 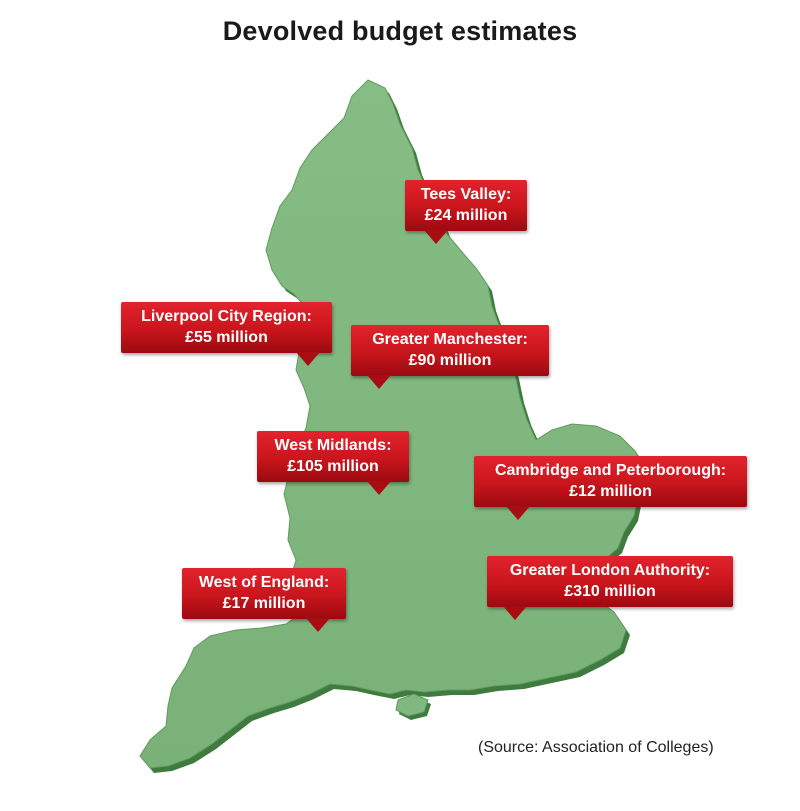 I want to click on region-name: West of England:, so click(x=264, y=582).